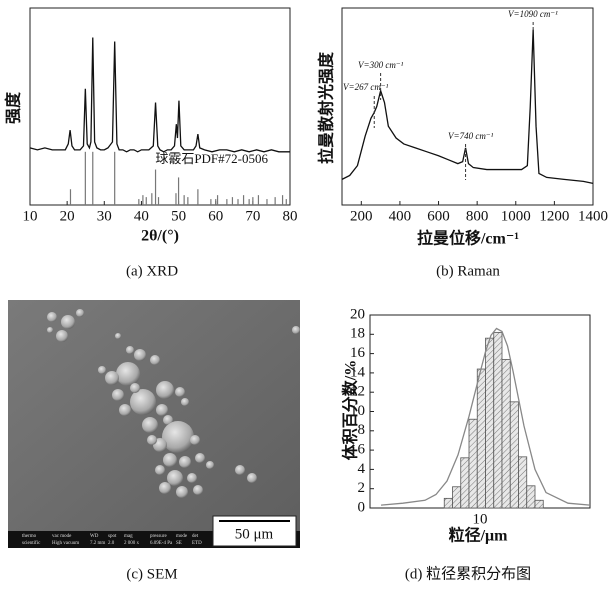 The width and height of the screenshot is (613, 589). I want to click on info-value: 6.09E-4 Pa, so click(161, 543).